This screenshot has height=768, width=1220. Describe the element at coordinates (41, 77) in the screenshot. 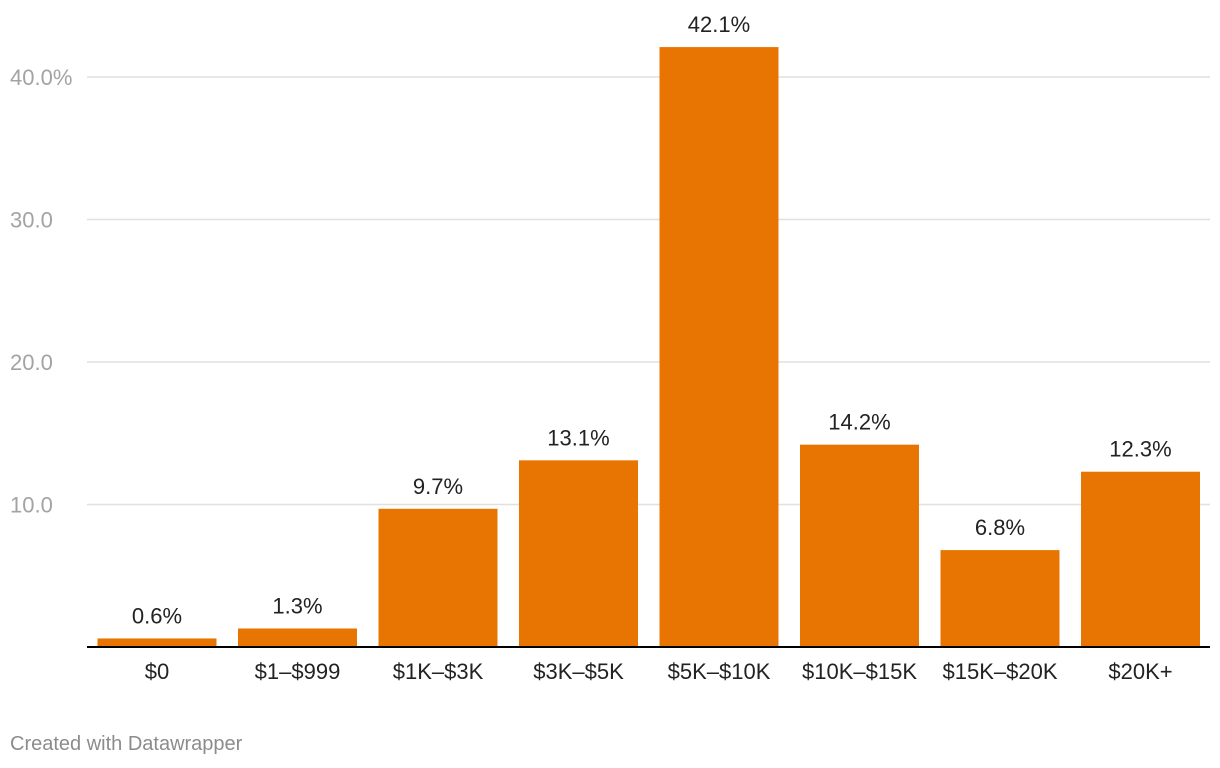

I see `y-tick-label: 40.0%` at that location.